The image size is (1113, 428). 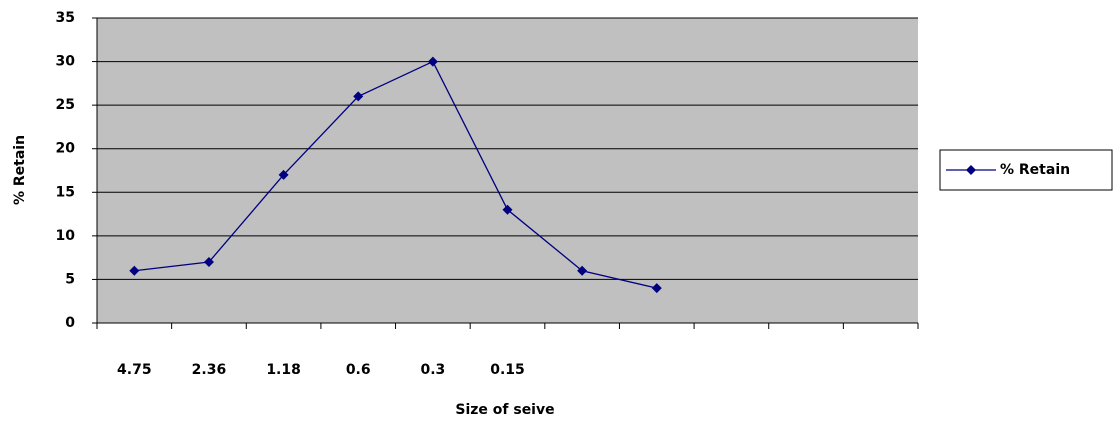 What do you see at coordinates (66, 236) in the screenshot?
I see `y-tick-label: 10` at bounding box center [66, 236].